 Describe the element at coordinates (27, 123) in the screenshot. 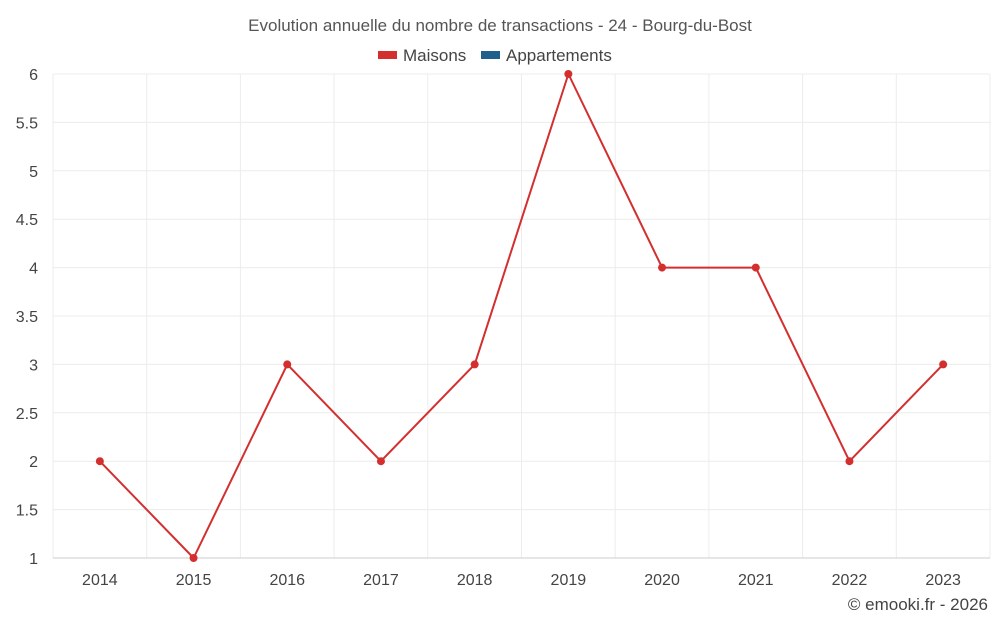

I see `y-tick-label: 5.5` at that location.